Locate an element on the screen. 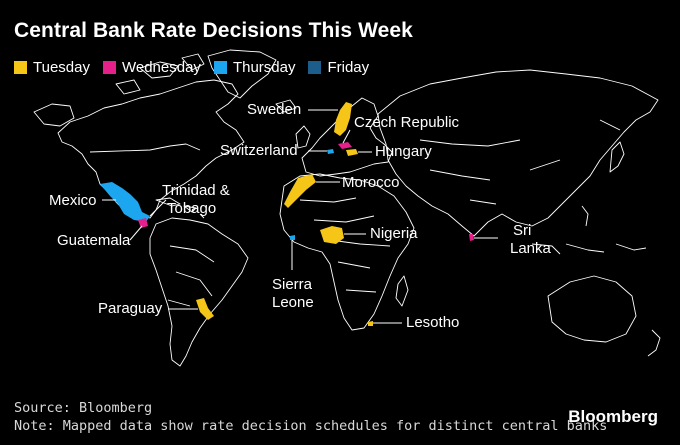 This screenshot has height=445, width=680. bloomberg-logo: Bloomberg is located at coordinates (613, 416).